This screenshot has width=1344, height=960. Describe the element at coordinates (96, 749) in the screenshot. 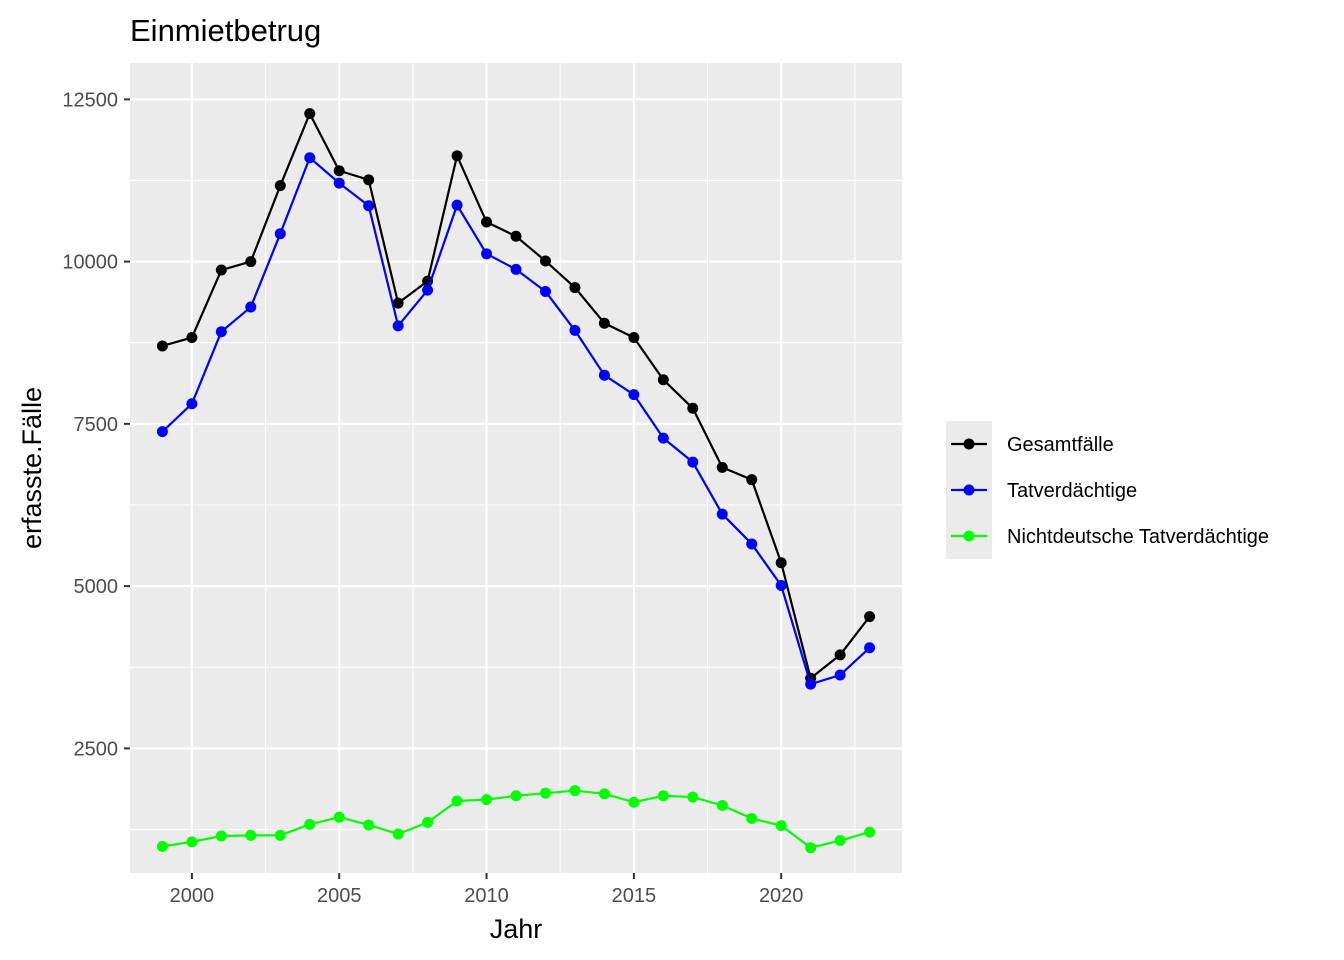

I see `y-tick-label: 2500` at that location.